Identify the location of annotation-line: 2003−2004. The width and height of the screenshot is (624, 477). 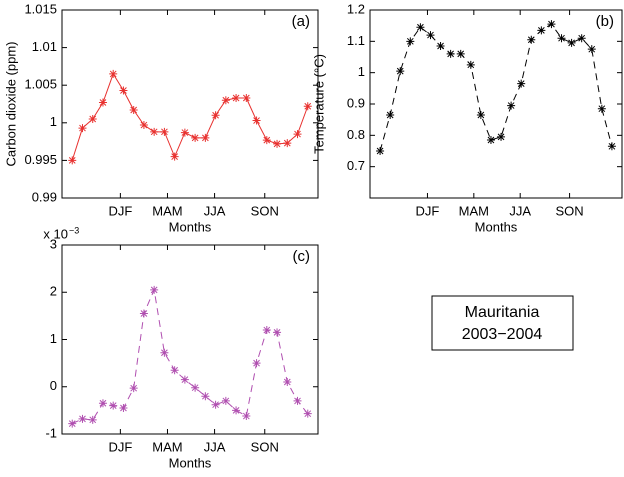
(502, 334).